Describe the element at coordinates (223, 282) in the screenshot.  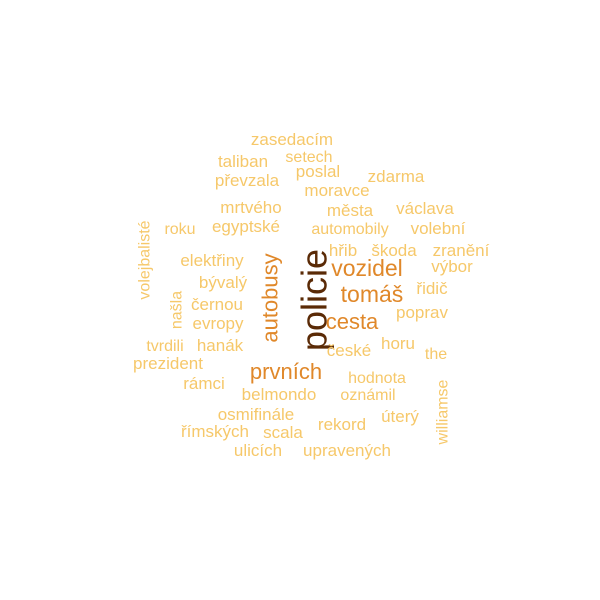
I see `word-cloud-word: bývalý` at that location.